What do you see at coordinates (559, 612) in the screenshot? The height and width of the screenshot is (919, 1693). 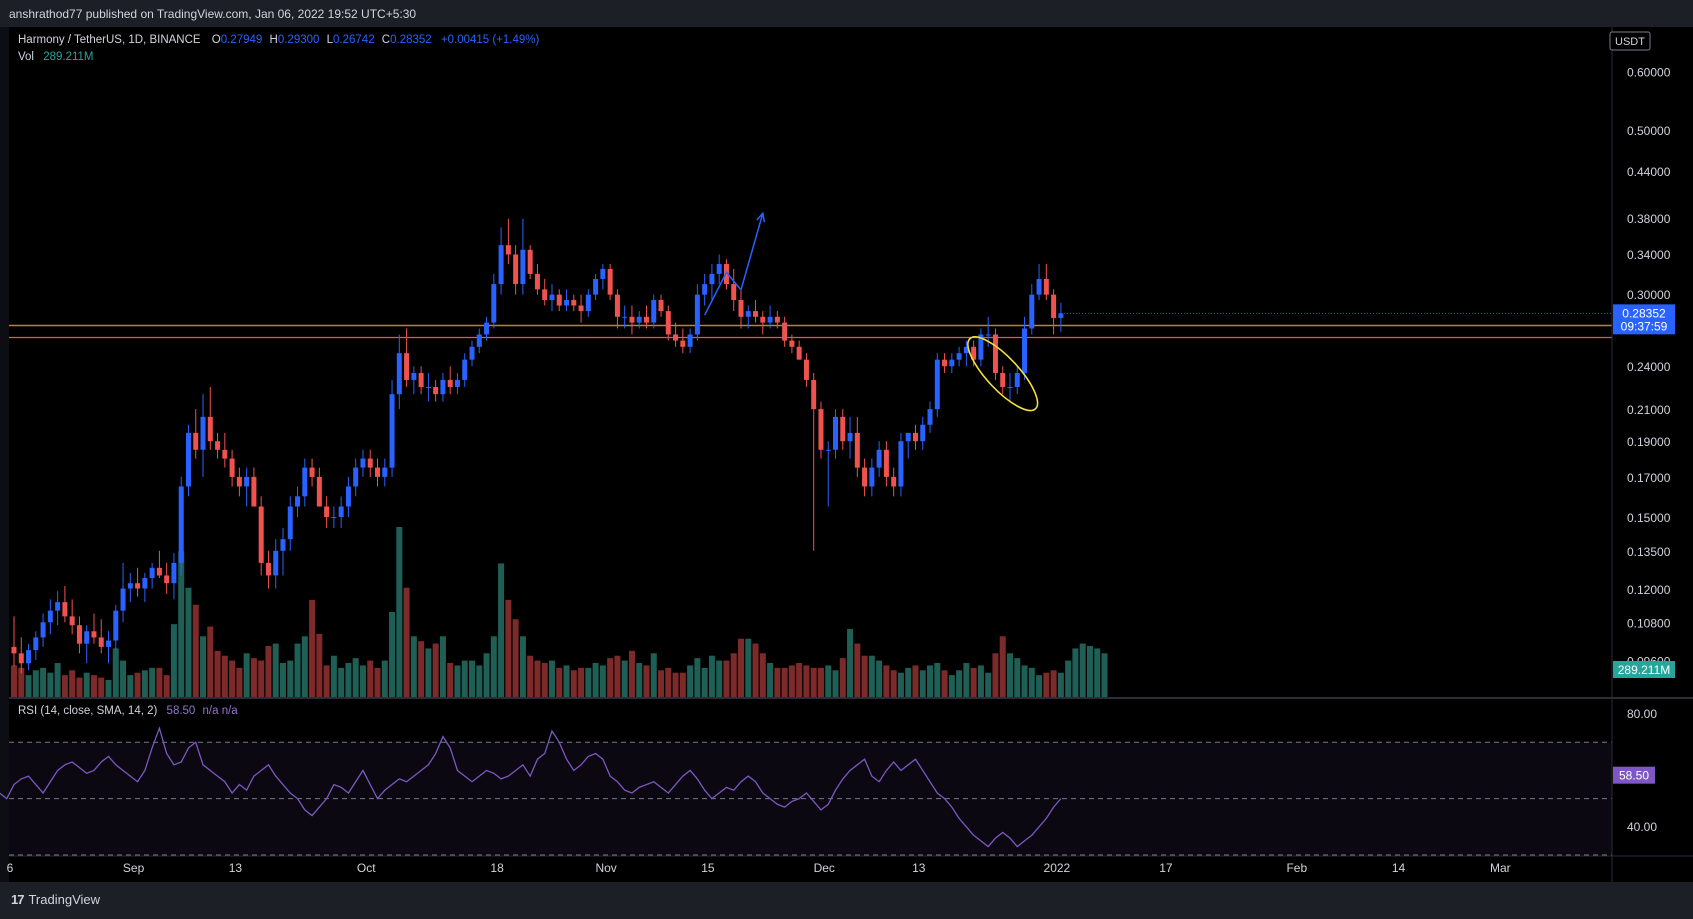 I see `volume-bars` at bounding box center [559, 612].